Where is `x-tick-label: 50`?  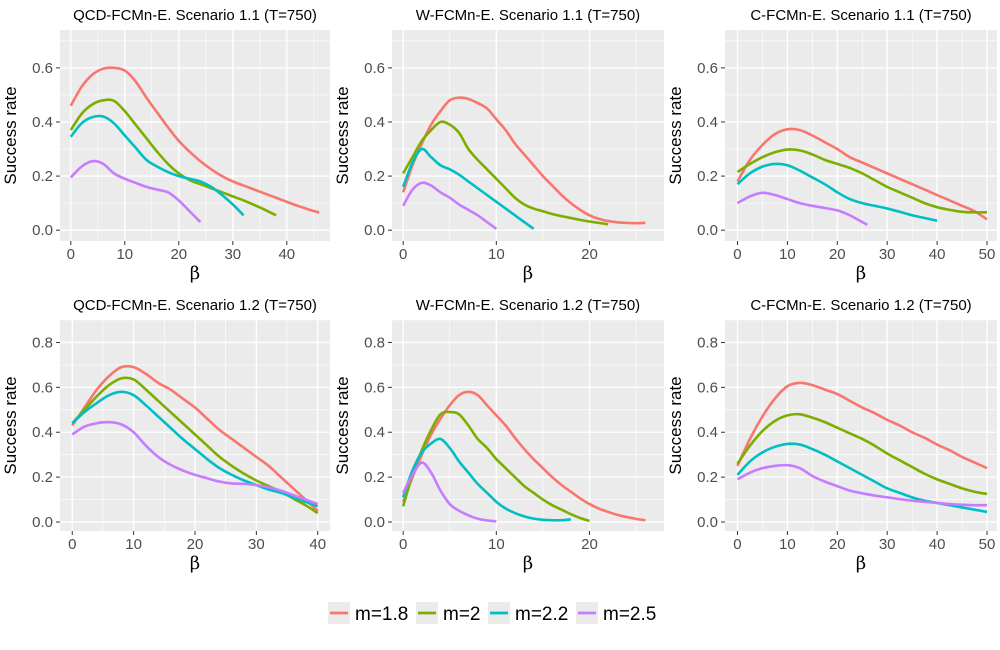
x-tick-label: 50 is located at coordinates (987, 544).